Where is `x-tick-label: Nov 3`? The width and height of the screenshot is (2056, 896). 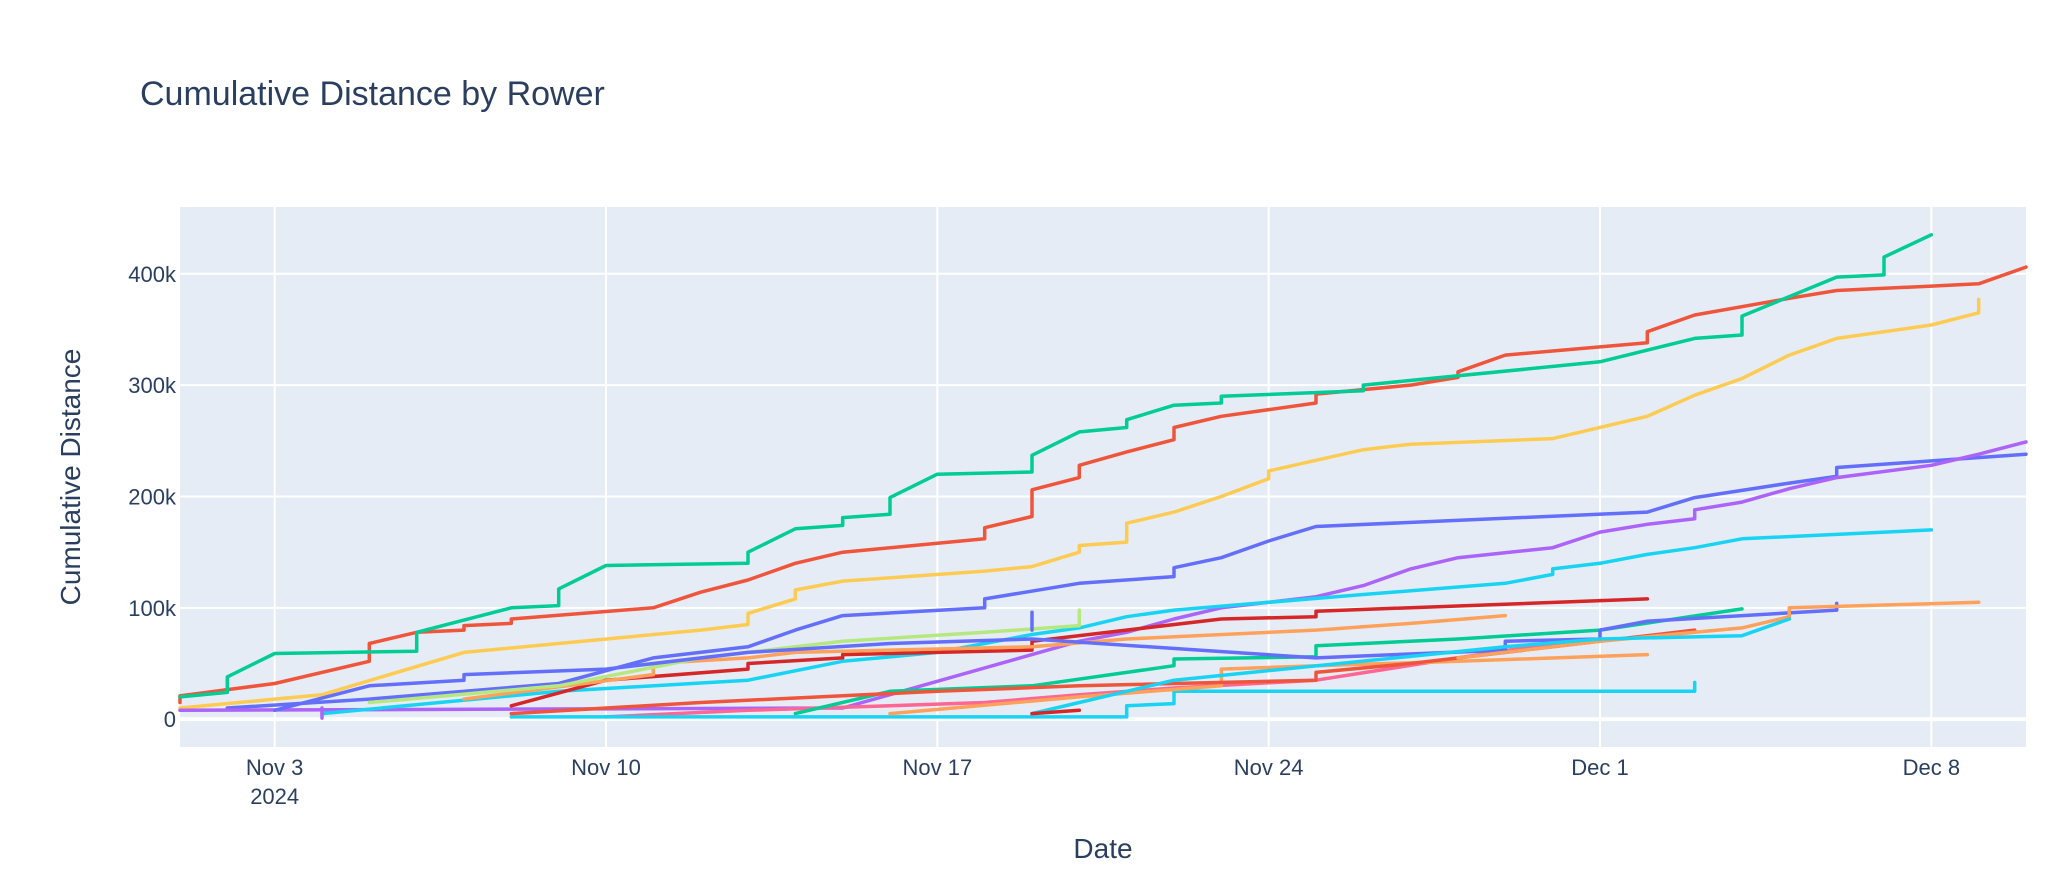 x-tick-label: Nov 3 is located at coordinates (274, 767).